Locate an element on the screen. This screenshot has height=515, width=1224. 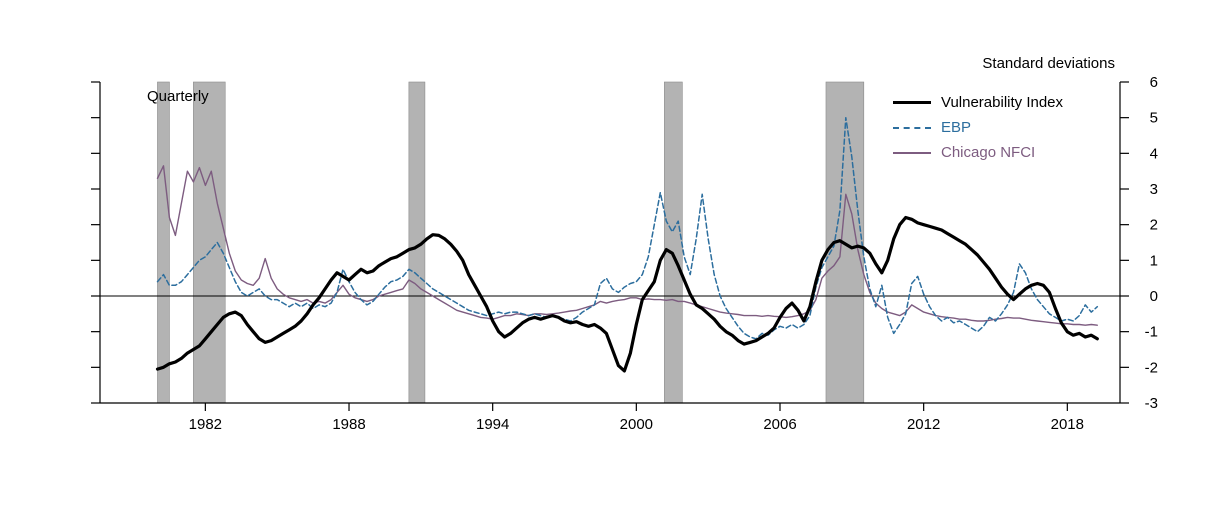
x-tick-label: 2018 is located at coordinates (1067, 424).